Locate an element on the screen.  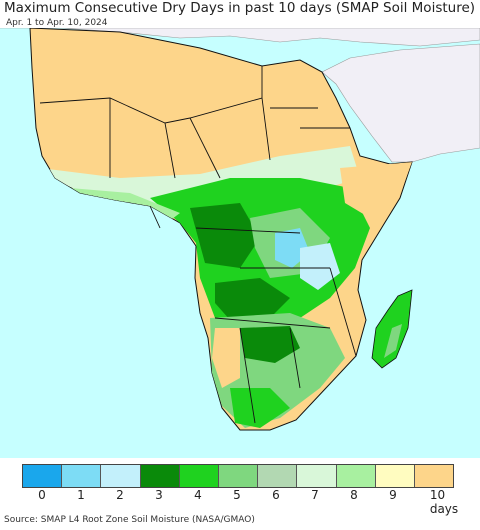
legend-colorbar is located at coordinates (238, 476).